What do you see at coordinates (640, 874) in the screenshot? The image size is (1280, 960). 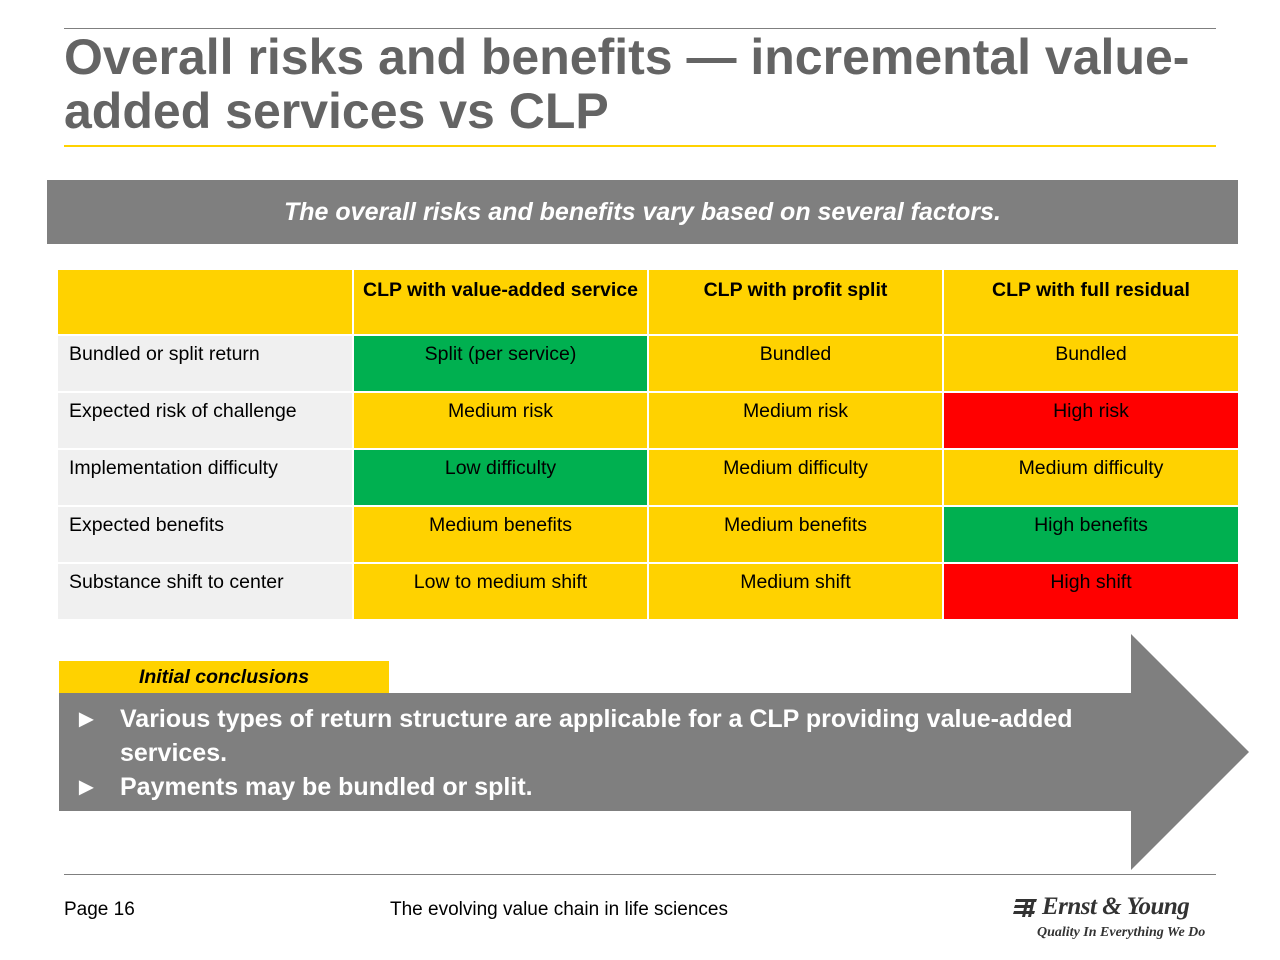 I see `footer-rule` at bounding box center [640, 874].